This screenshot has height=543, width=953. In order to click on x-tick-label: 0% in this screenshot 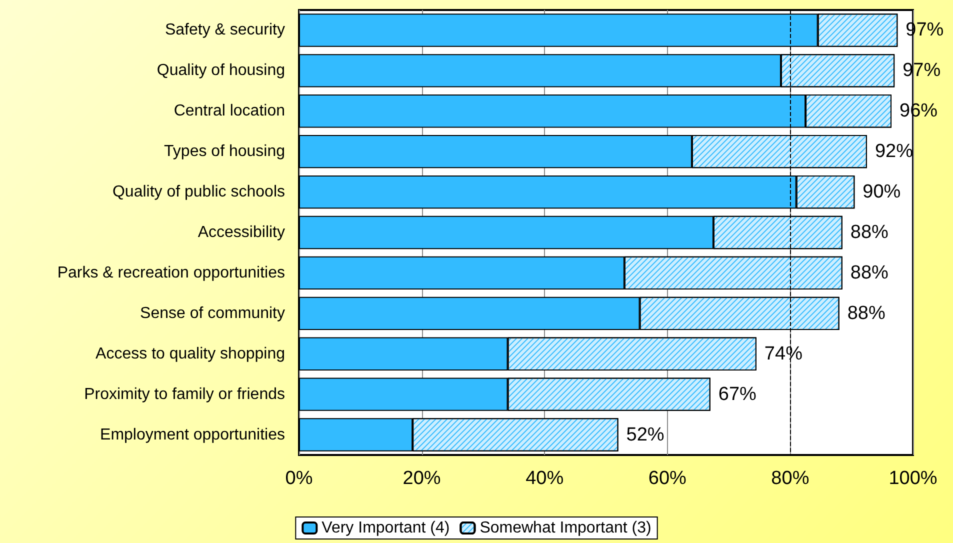, I will do `click(299, 478)`.